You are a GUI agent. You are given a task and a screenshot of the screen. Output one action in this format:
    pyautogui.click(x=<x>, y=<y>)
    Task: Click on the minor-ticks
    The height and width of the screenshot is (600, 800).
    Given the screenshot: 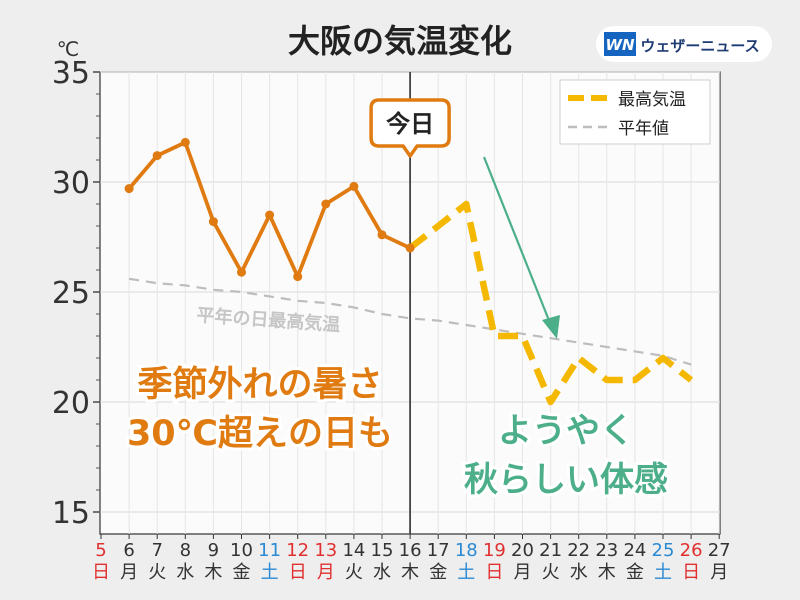 What is the action you would take?
    pyautogui.click(x=98, y=292)
    